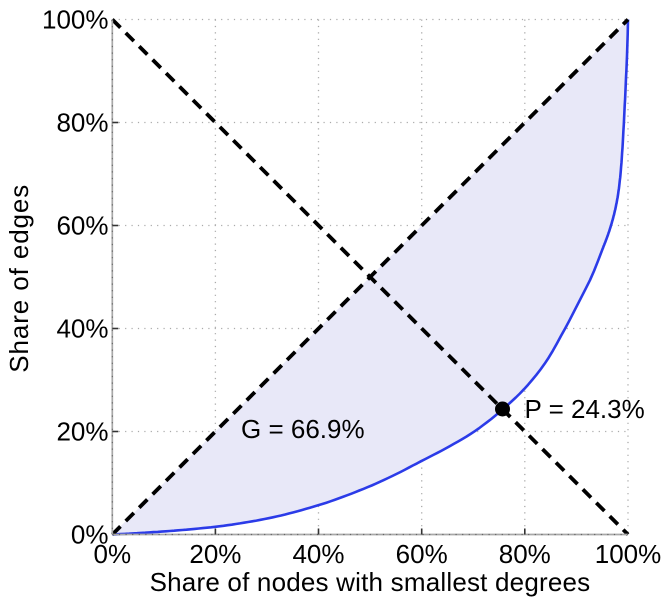  Describe the element at coordinates (303, 429) in the screenshot. I see `svg-text: G = 66.9%` at that location.